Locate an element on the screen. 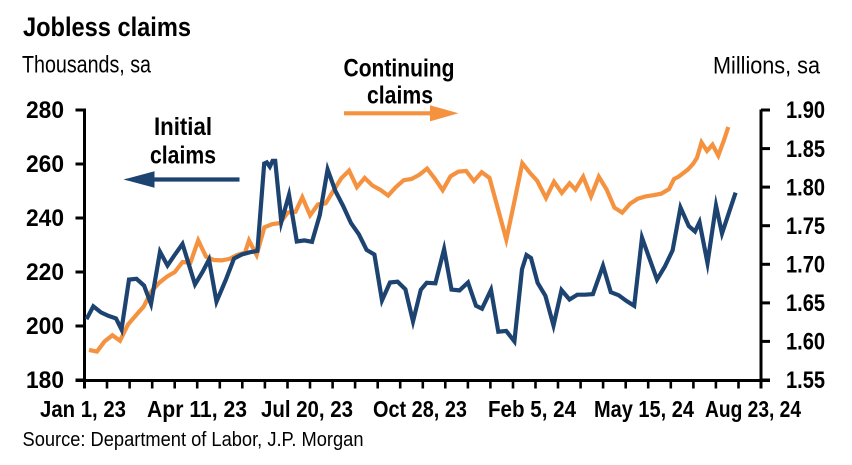 This screenshot has height=465, width=852. svg-text:Source: Department of Labor, J: Source: Department of Labor, J.P. Morgan is located at coordinates (193, 440).